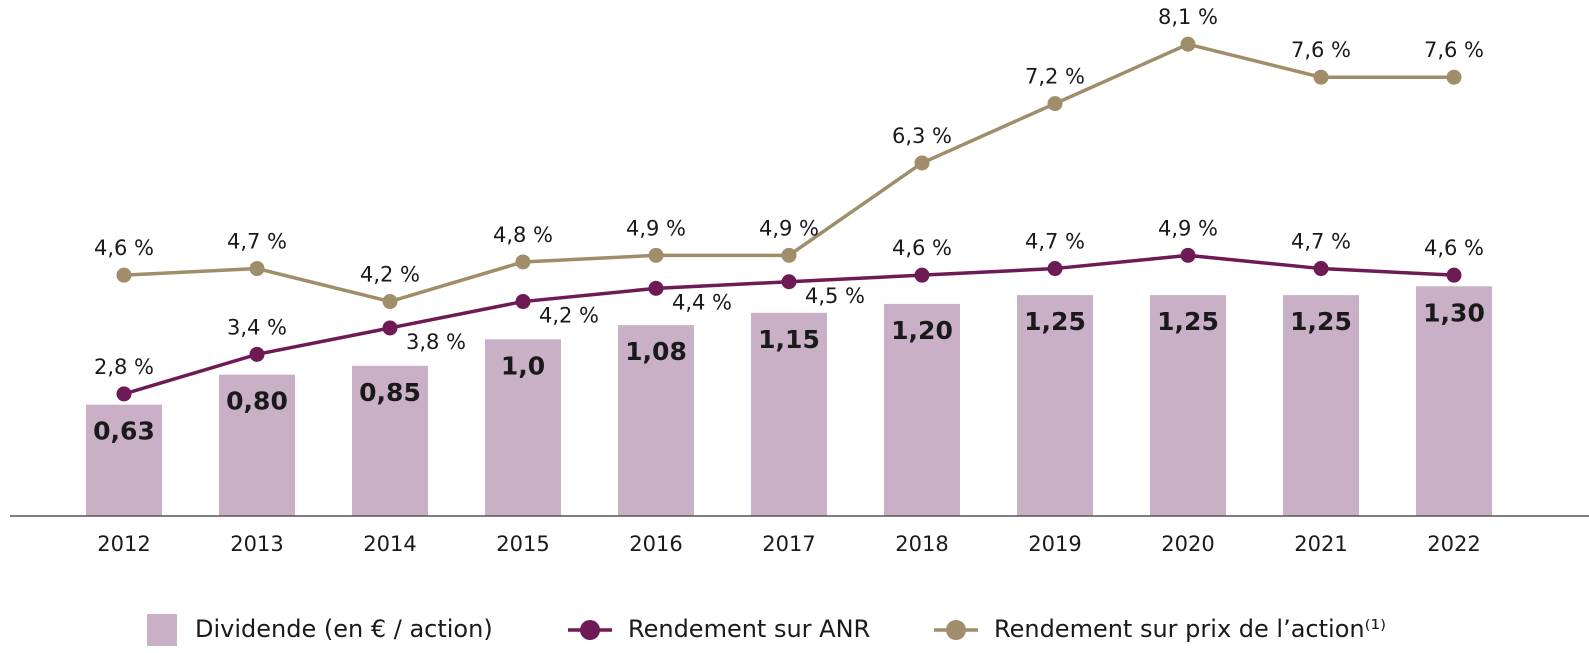  I want to click on bar-label: 1,0, so click(523, 365).